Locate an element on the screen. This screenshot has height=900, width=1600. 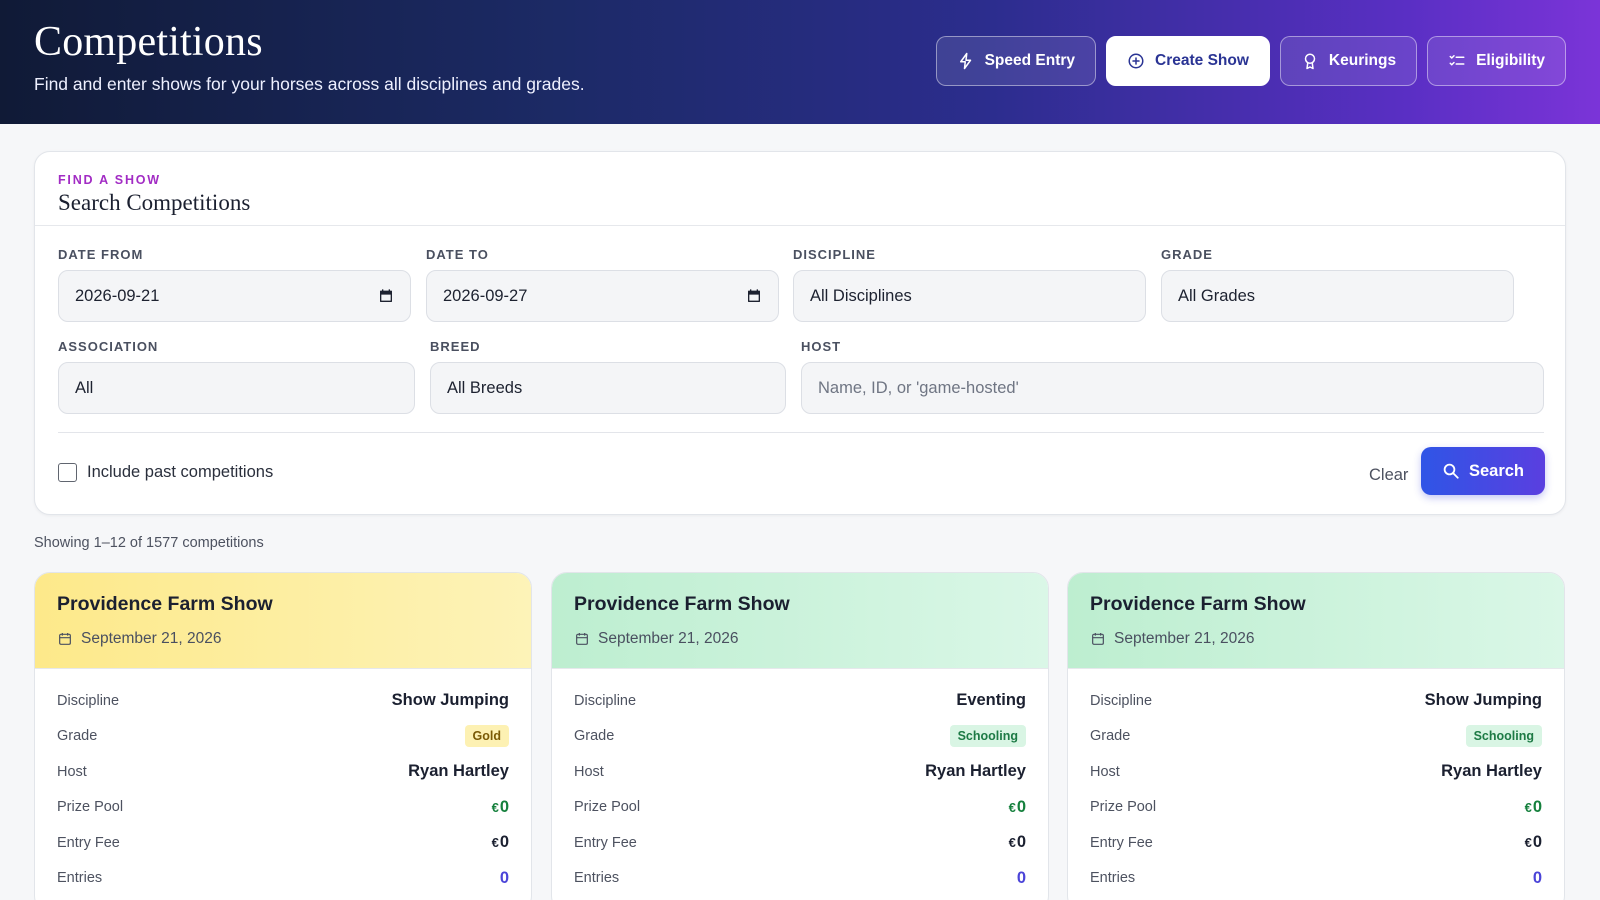
include-past-toggle: Include past competitions is located at coordinates (165, 472).